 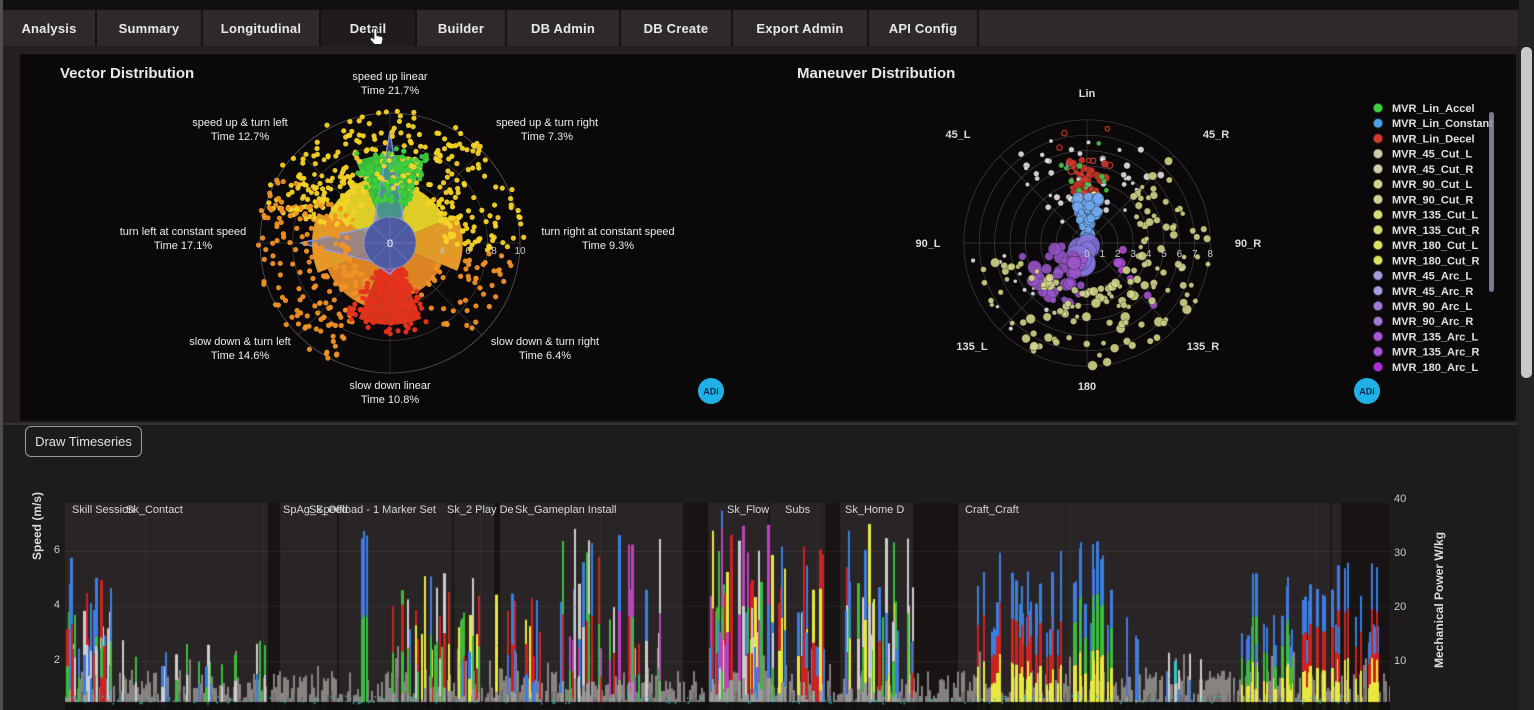 I want to click on tab-builder: Builder, so click(x=461, y=28).